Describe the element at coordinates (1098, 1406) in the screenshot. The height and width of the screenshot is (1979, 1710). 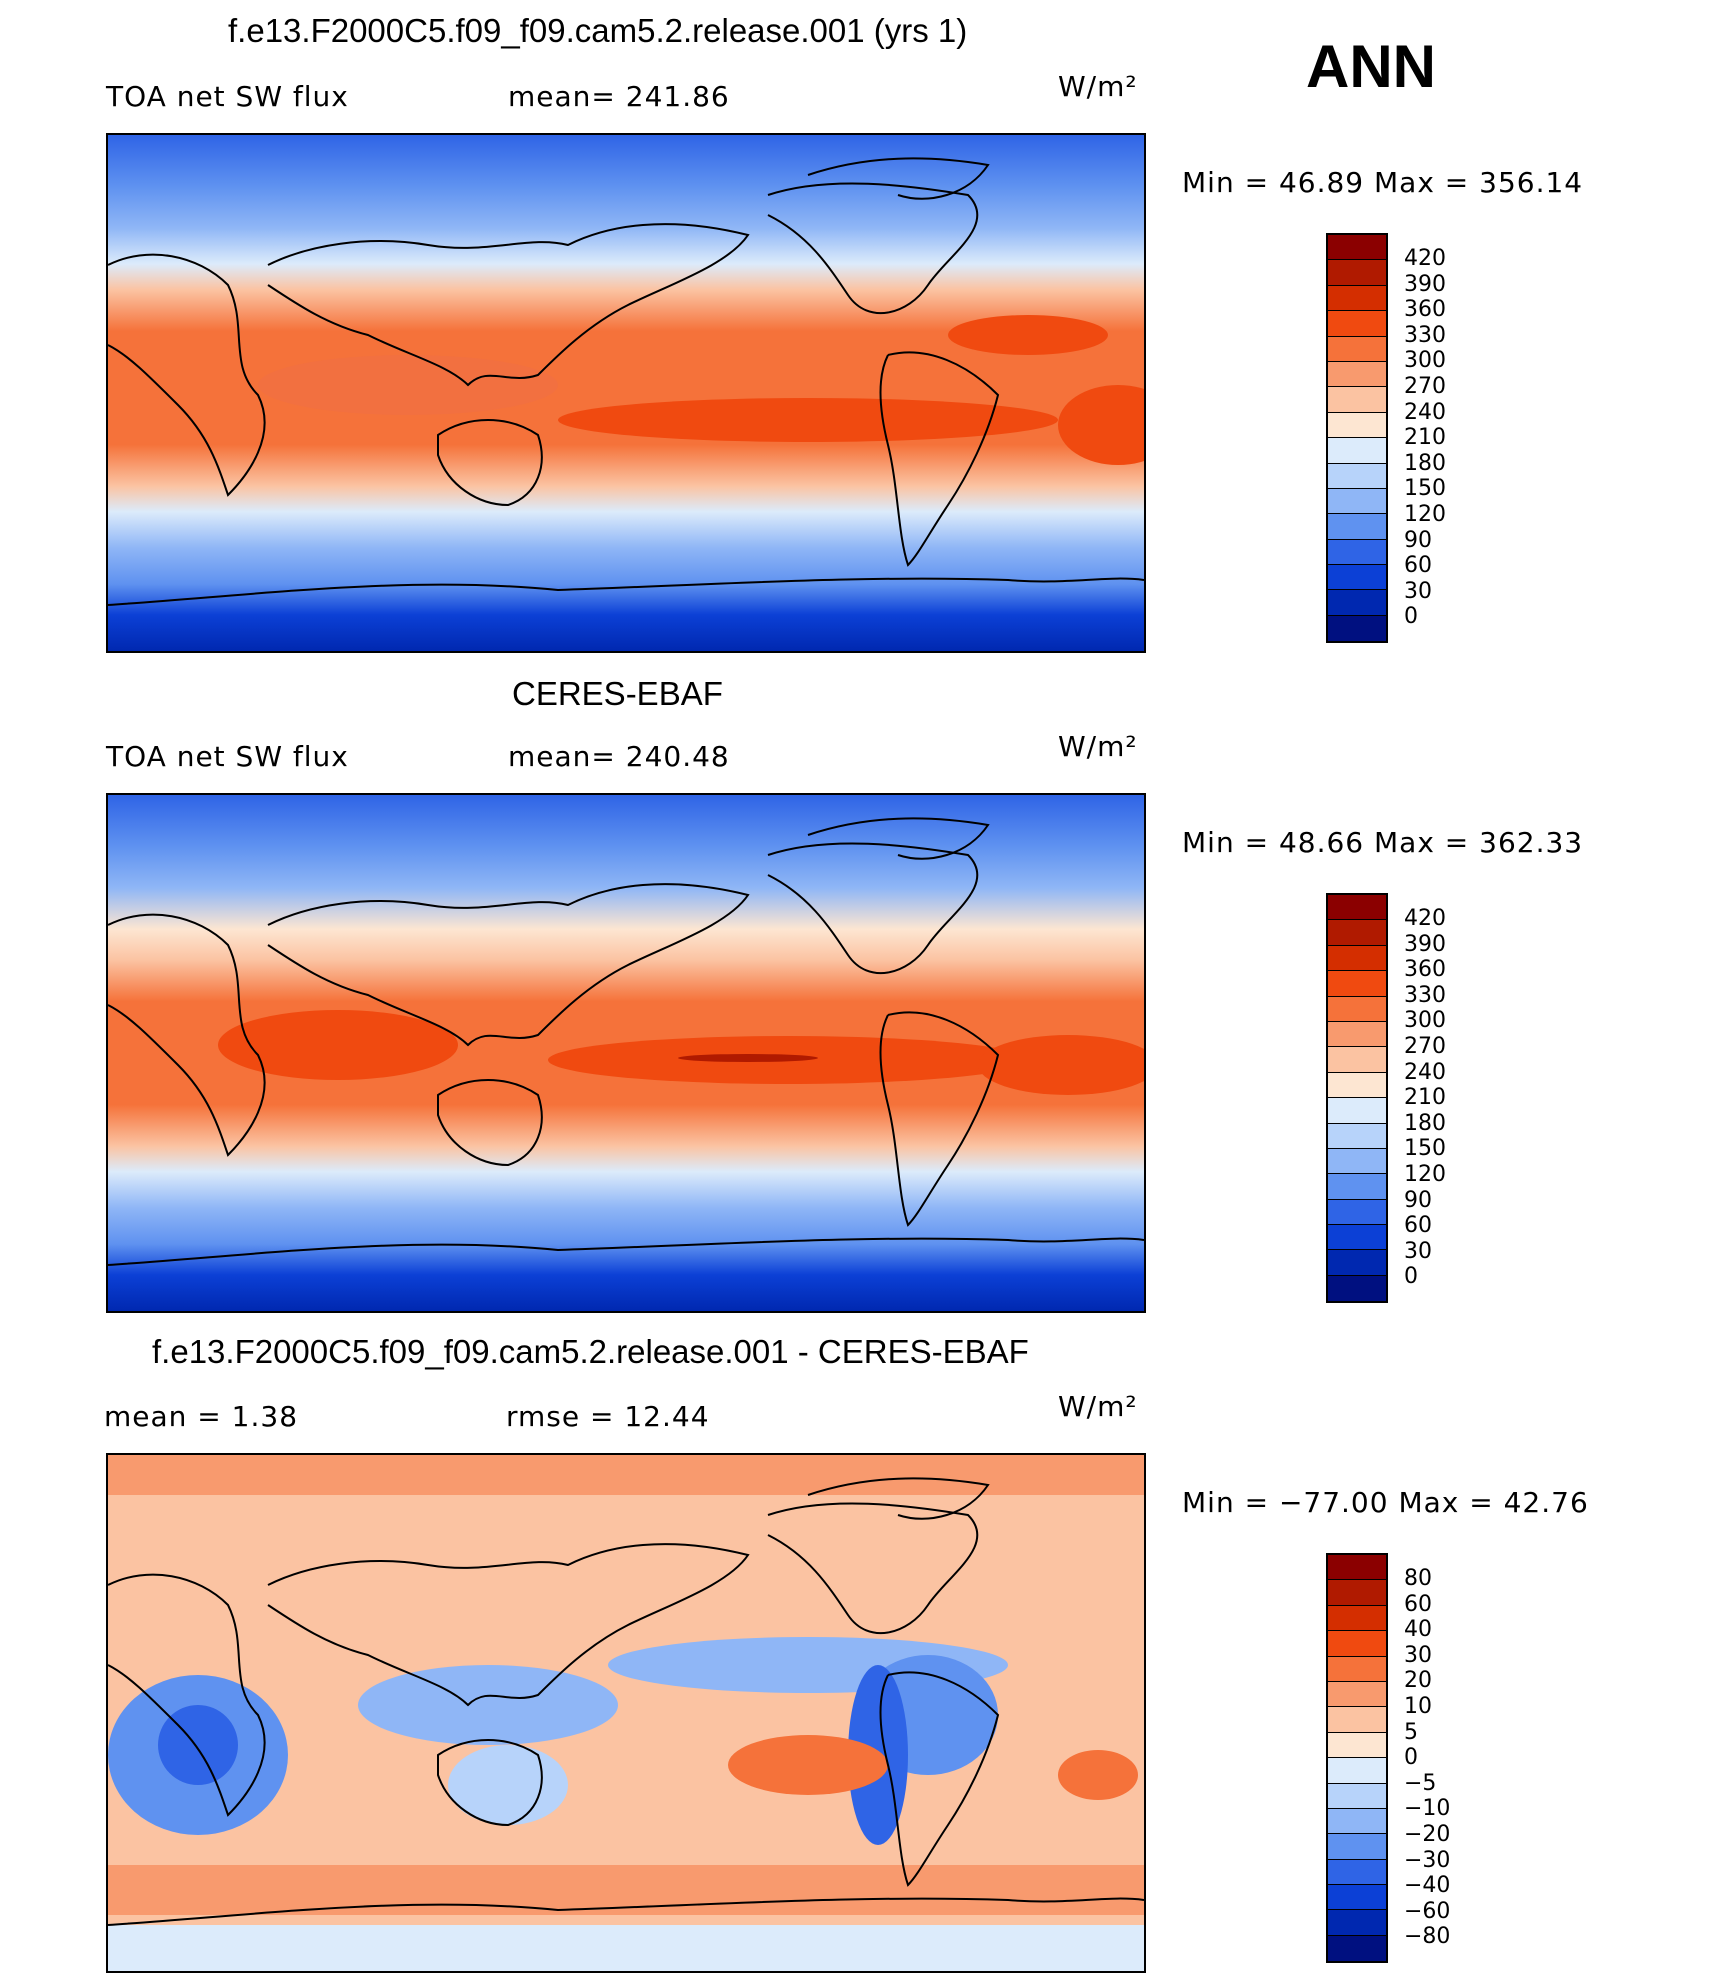
I see `panel-3-units: W/m²` at that location.